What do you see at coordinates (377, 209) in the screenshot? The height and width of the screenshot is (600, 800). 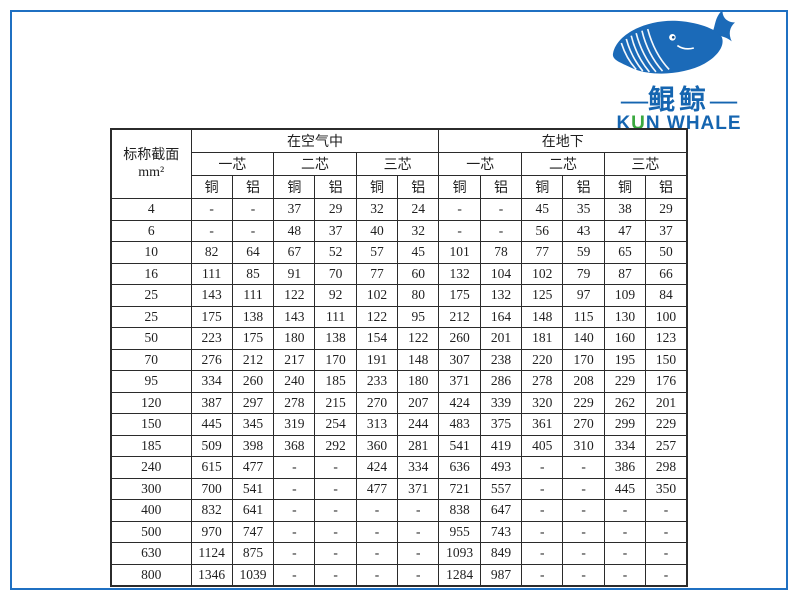 I see `value-cell: 32` at bounding box center [377, 209].